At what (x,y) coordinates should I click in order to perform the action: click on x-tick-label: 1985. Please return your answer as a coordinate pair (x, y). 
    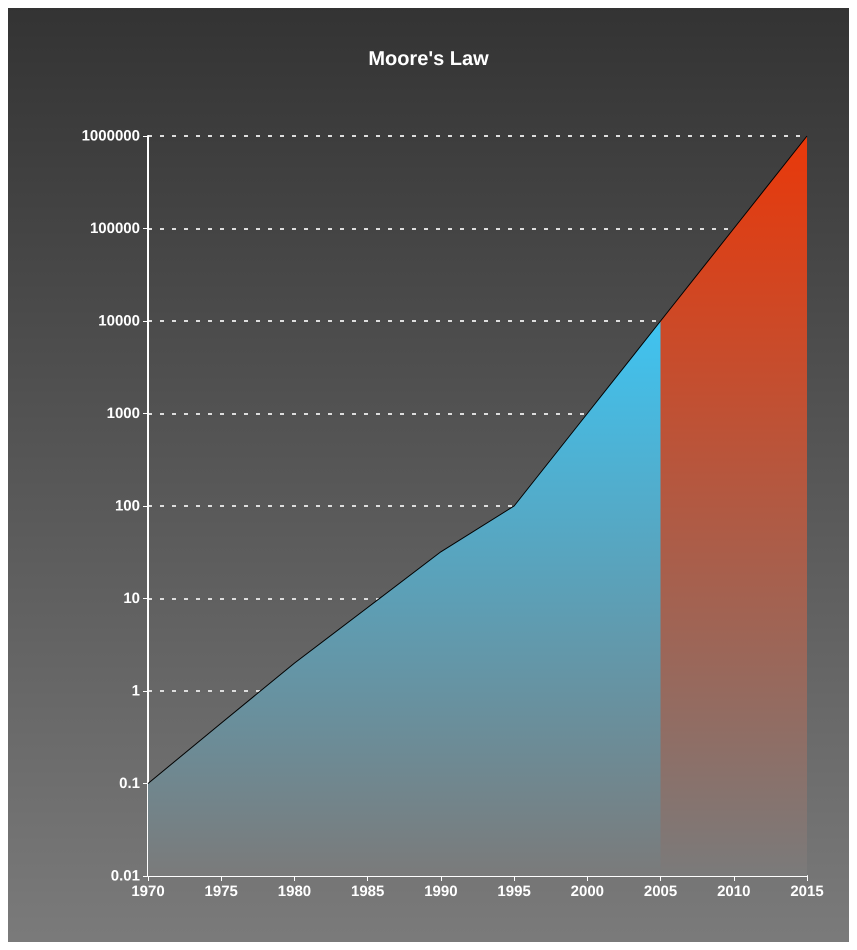
    Looking at the image, I should click on (367, 891).